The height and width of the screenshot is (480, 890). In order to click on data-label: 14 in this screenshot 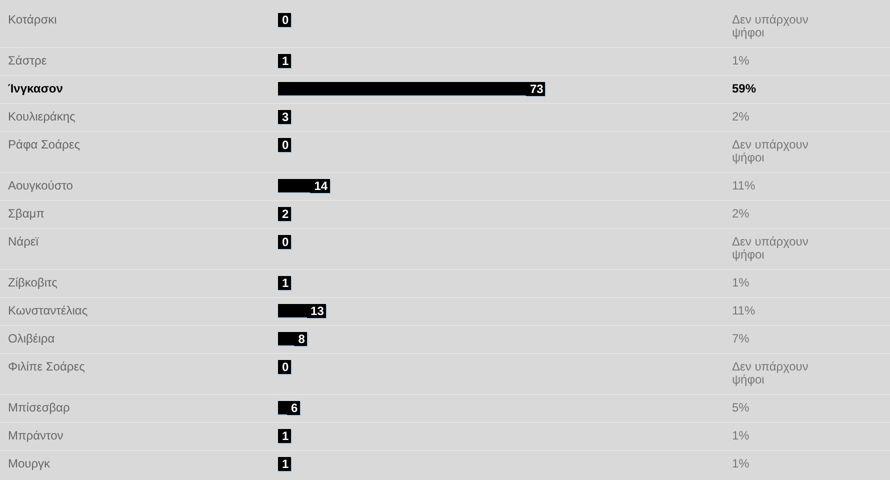, I will do `click(320, 186)`.